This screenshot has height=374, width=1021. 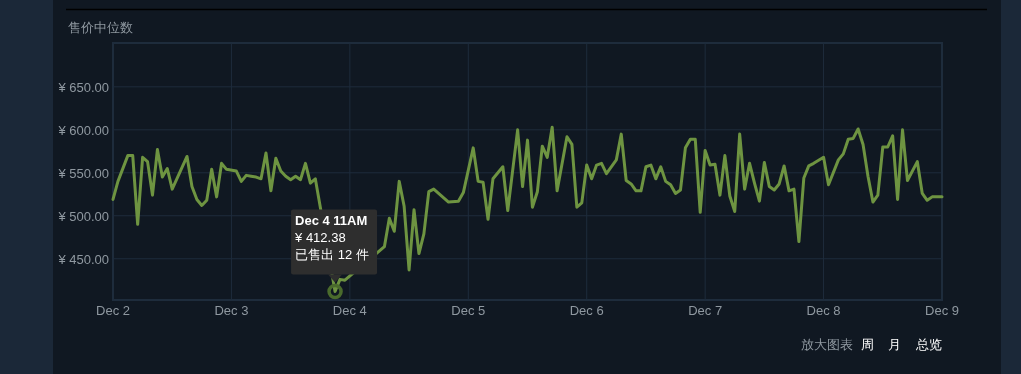 I want to click on y-tick-label: ¥ 450.00, so click(x=83, y=259).